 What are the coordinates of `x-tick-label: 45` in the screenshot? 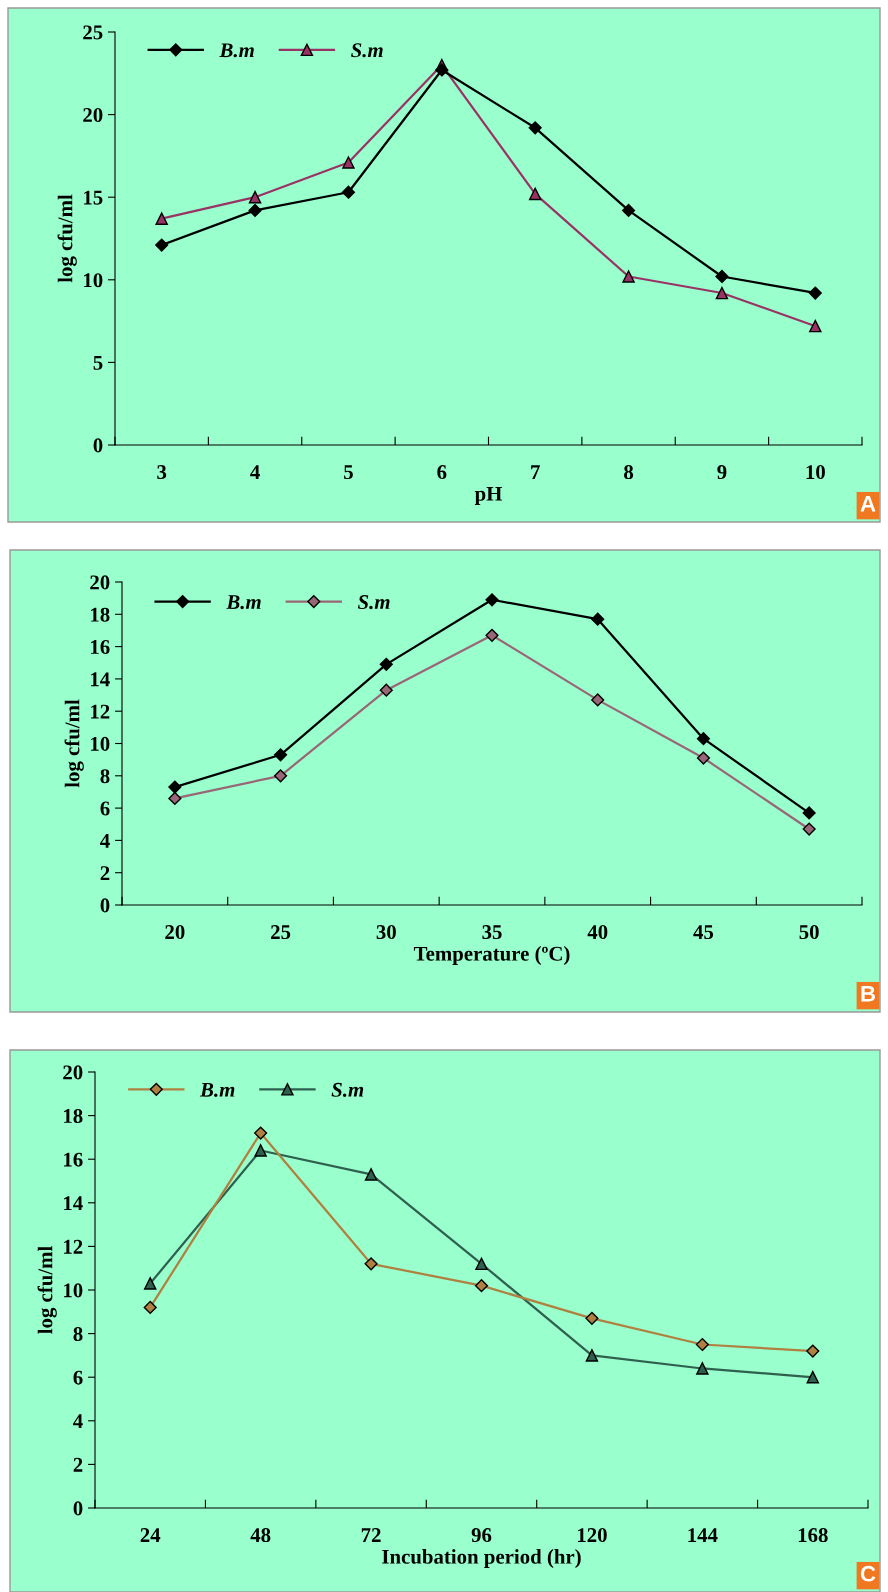 It's located at (703, 932).